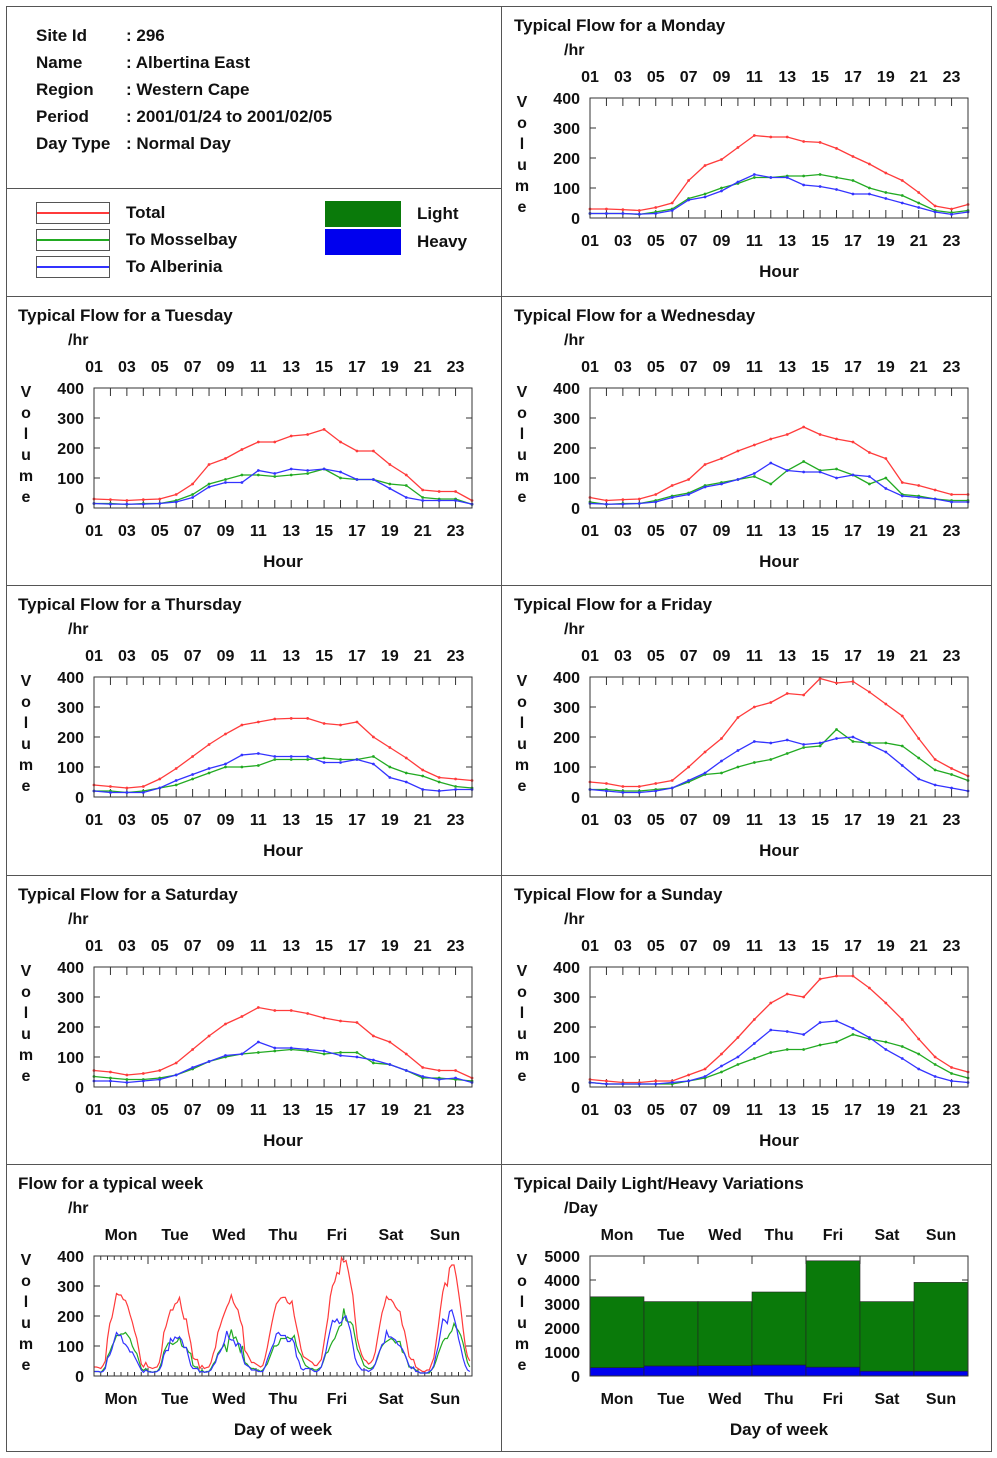 Image resolution: width=997 pixels, height=1458 pixels. I want to click on week-line-to-mosselbay, so click(282, 1341).